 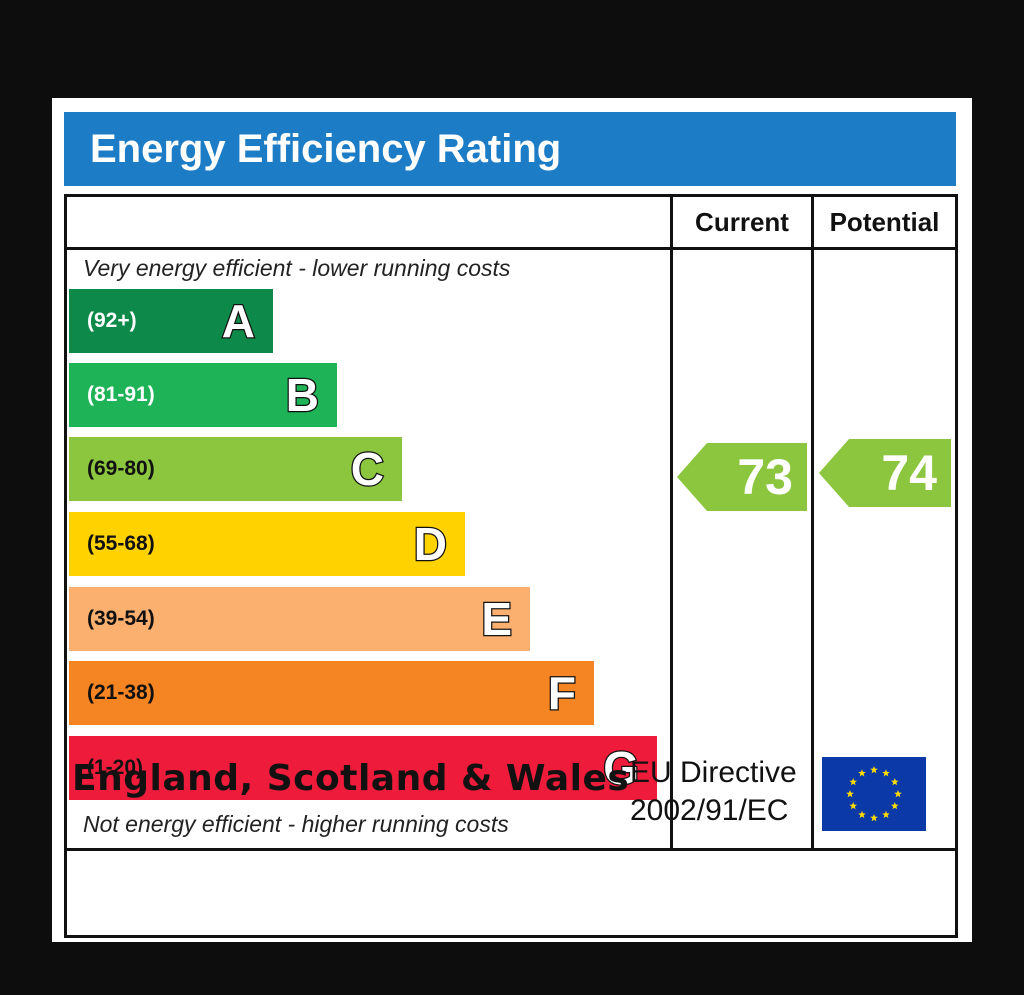 What do you see at coordinates (713, 772) in the screenshot?
I see `eu-directive-line1: EU Directive` at bounding box center [713, 772].